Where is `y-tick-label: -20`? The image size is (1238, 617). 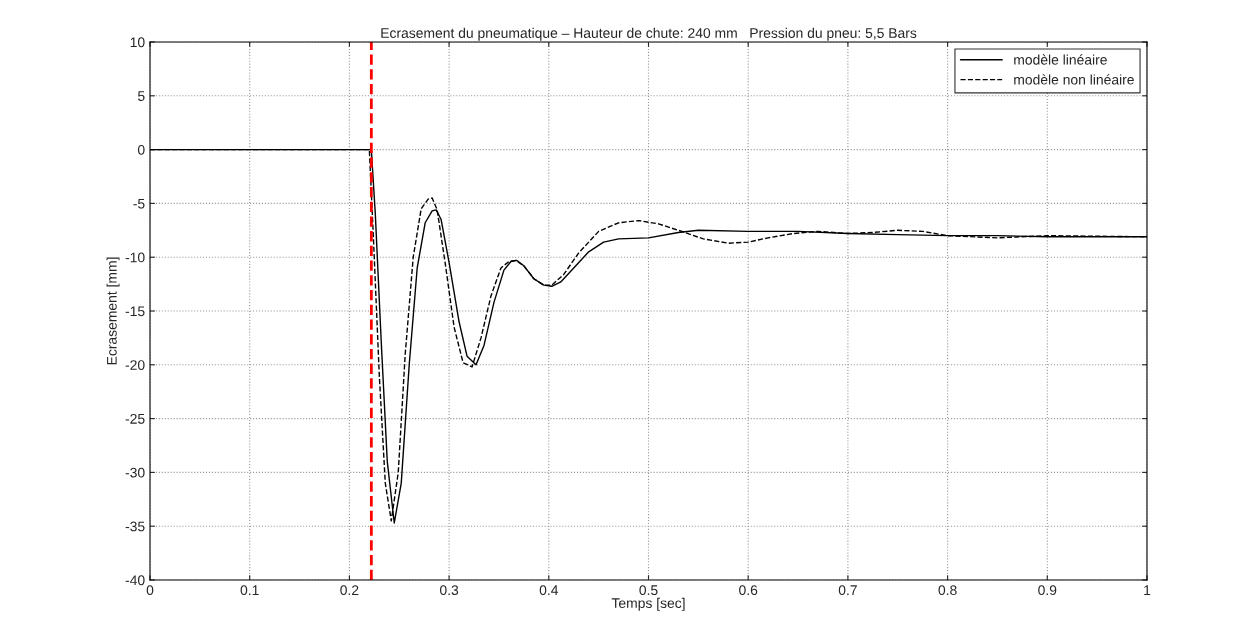 y-tick-label: -20 is located at coordinates (135, 365).